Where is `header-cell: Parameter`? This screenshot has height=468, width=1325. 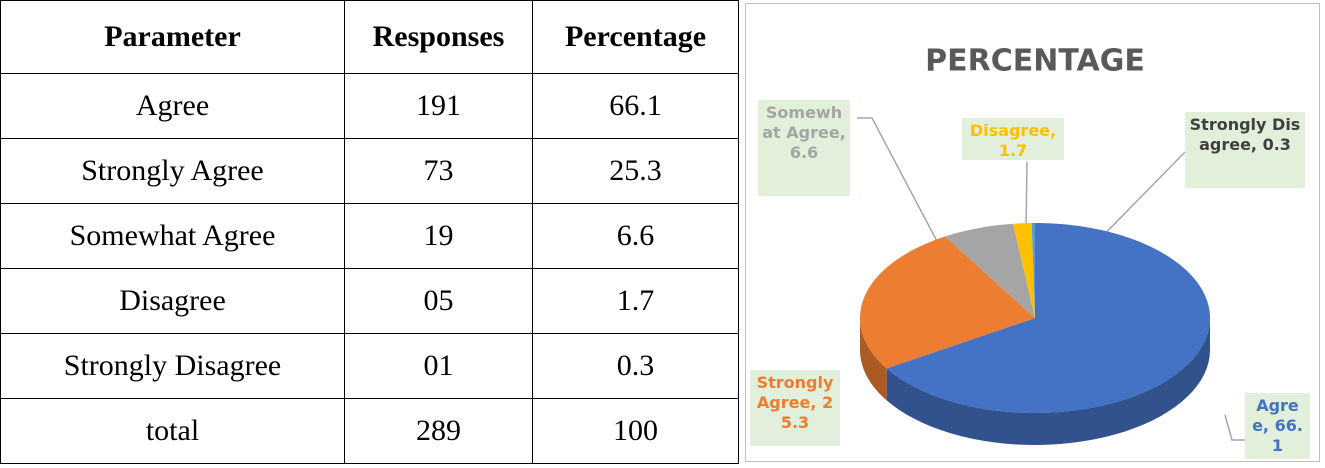
header-cell: Parameter is located at coordinates (172, 37).